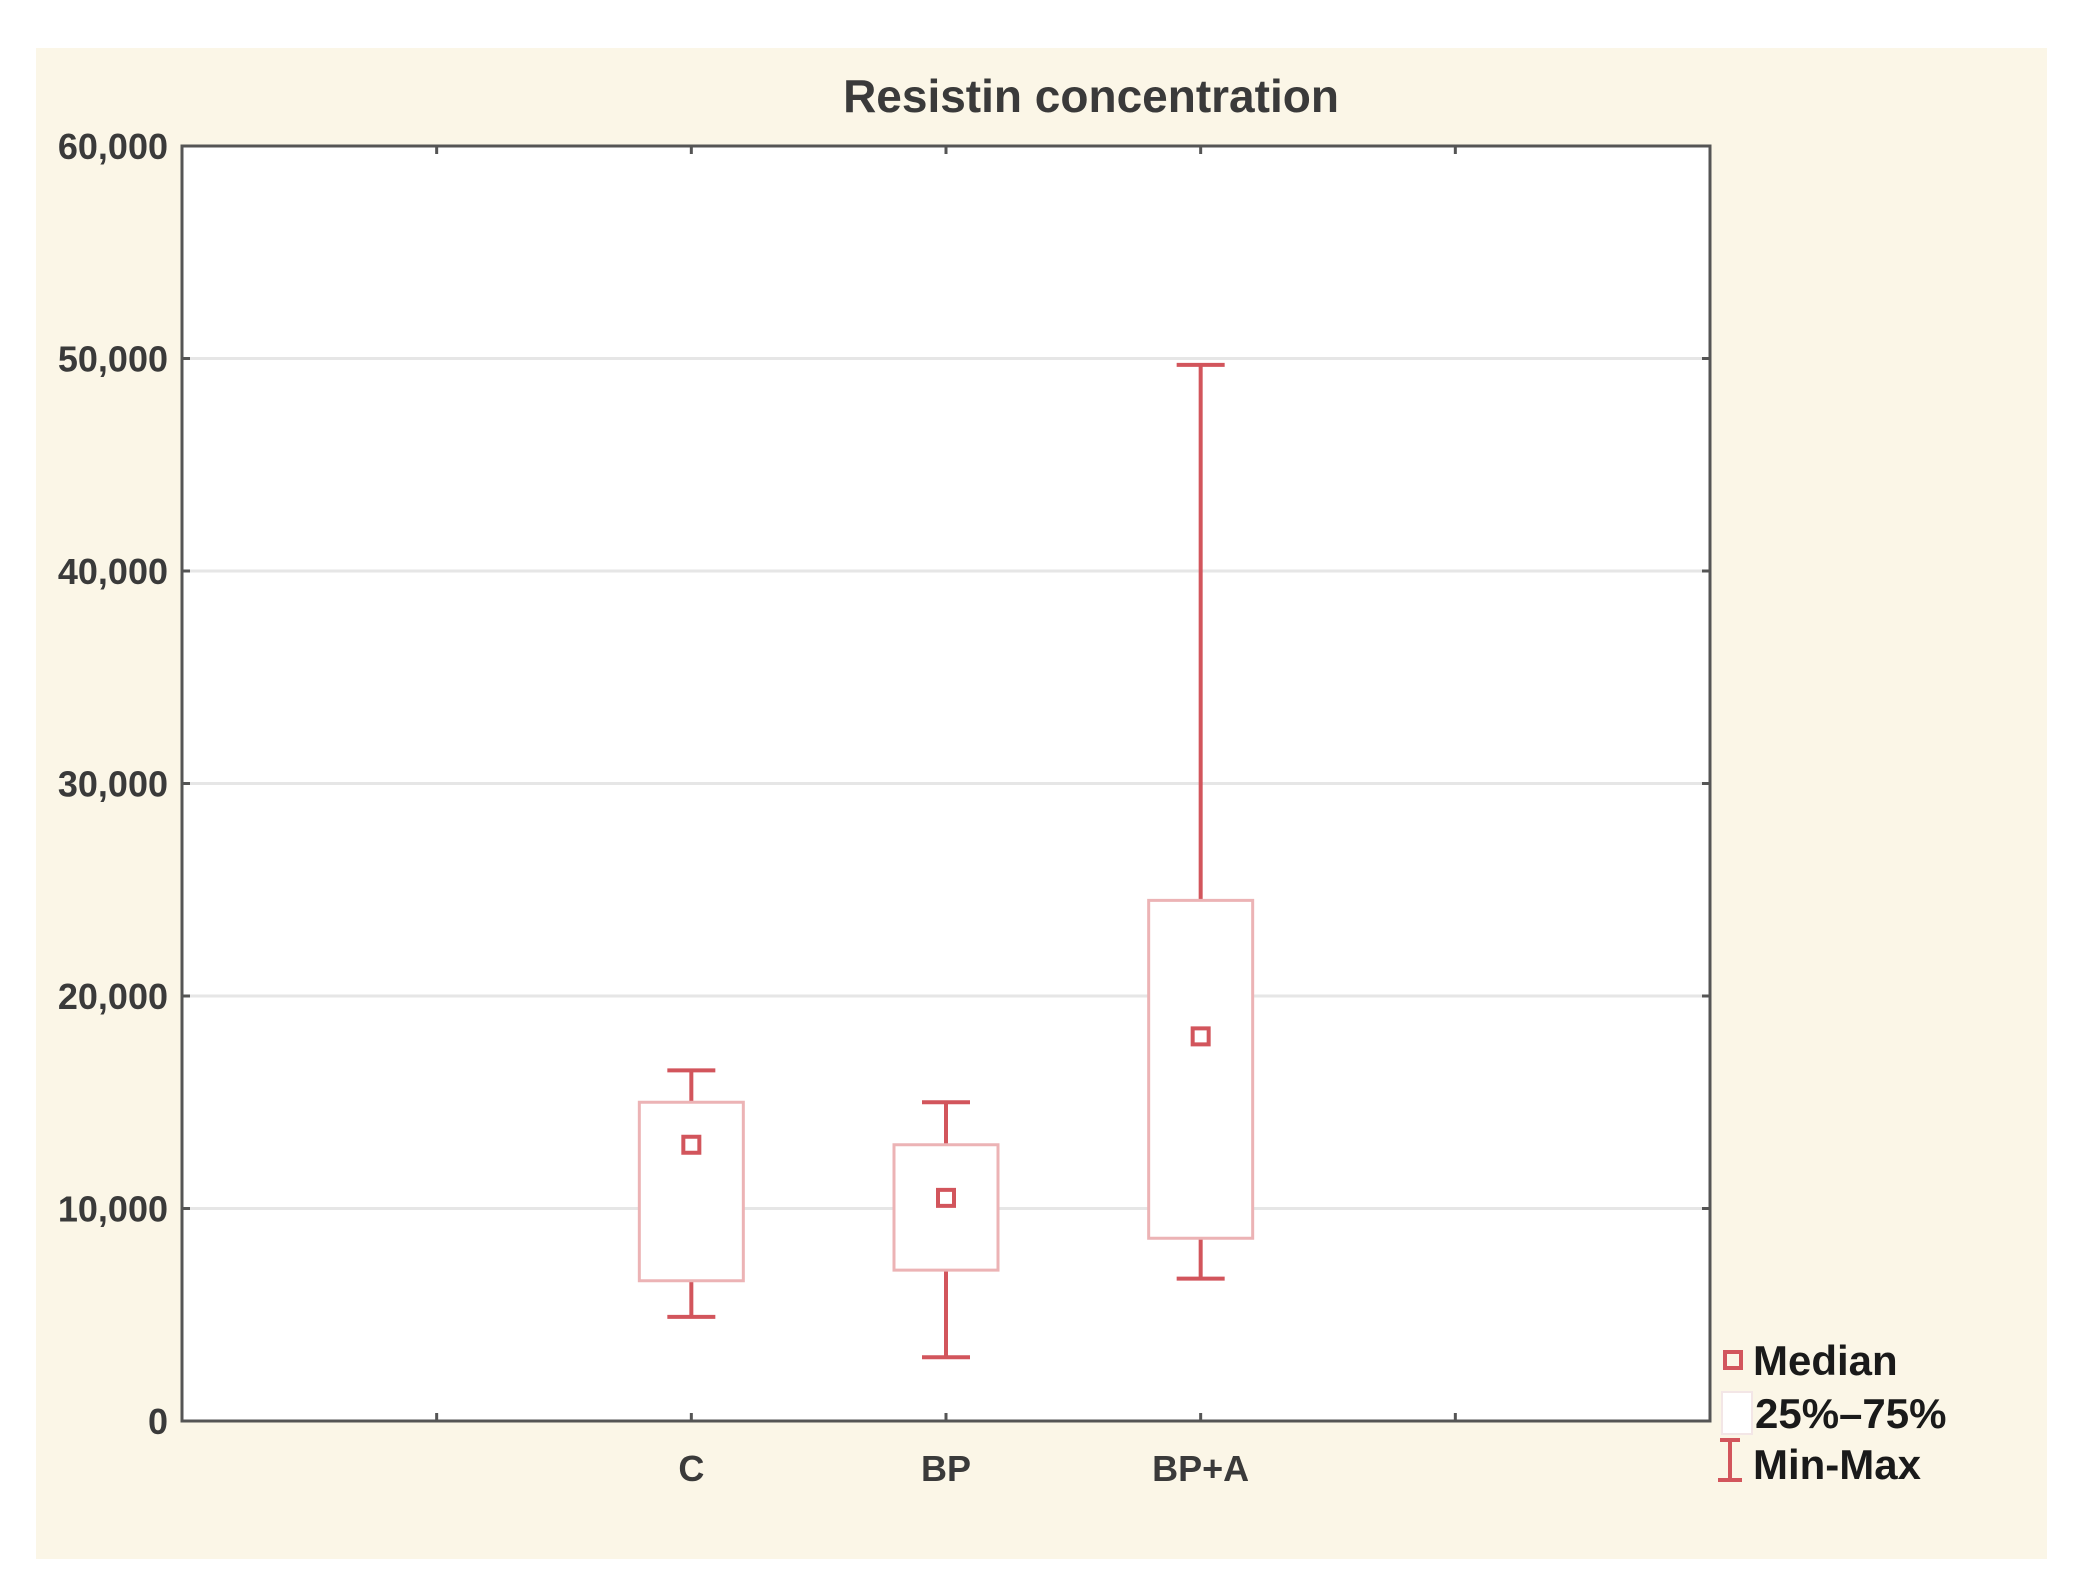 This screenshot has height=1584, width=2086. What do you see at coordinates (1837, 1464) in the screenshot?
I see `legend-minmax-label: Min-Max` at bounding box center [1837, 1464].